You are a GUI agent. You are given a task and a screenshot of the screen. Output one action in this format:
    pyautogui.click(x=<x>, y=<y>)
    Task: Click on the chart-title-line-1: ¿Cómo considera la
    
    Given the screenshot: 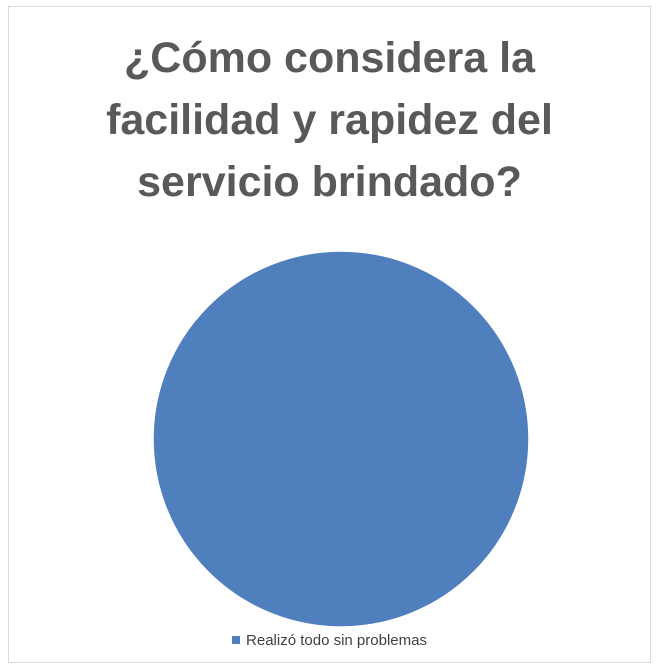 What is the action you would take?
    pyautogui.click(x=329, y=58)
    